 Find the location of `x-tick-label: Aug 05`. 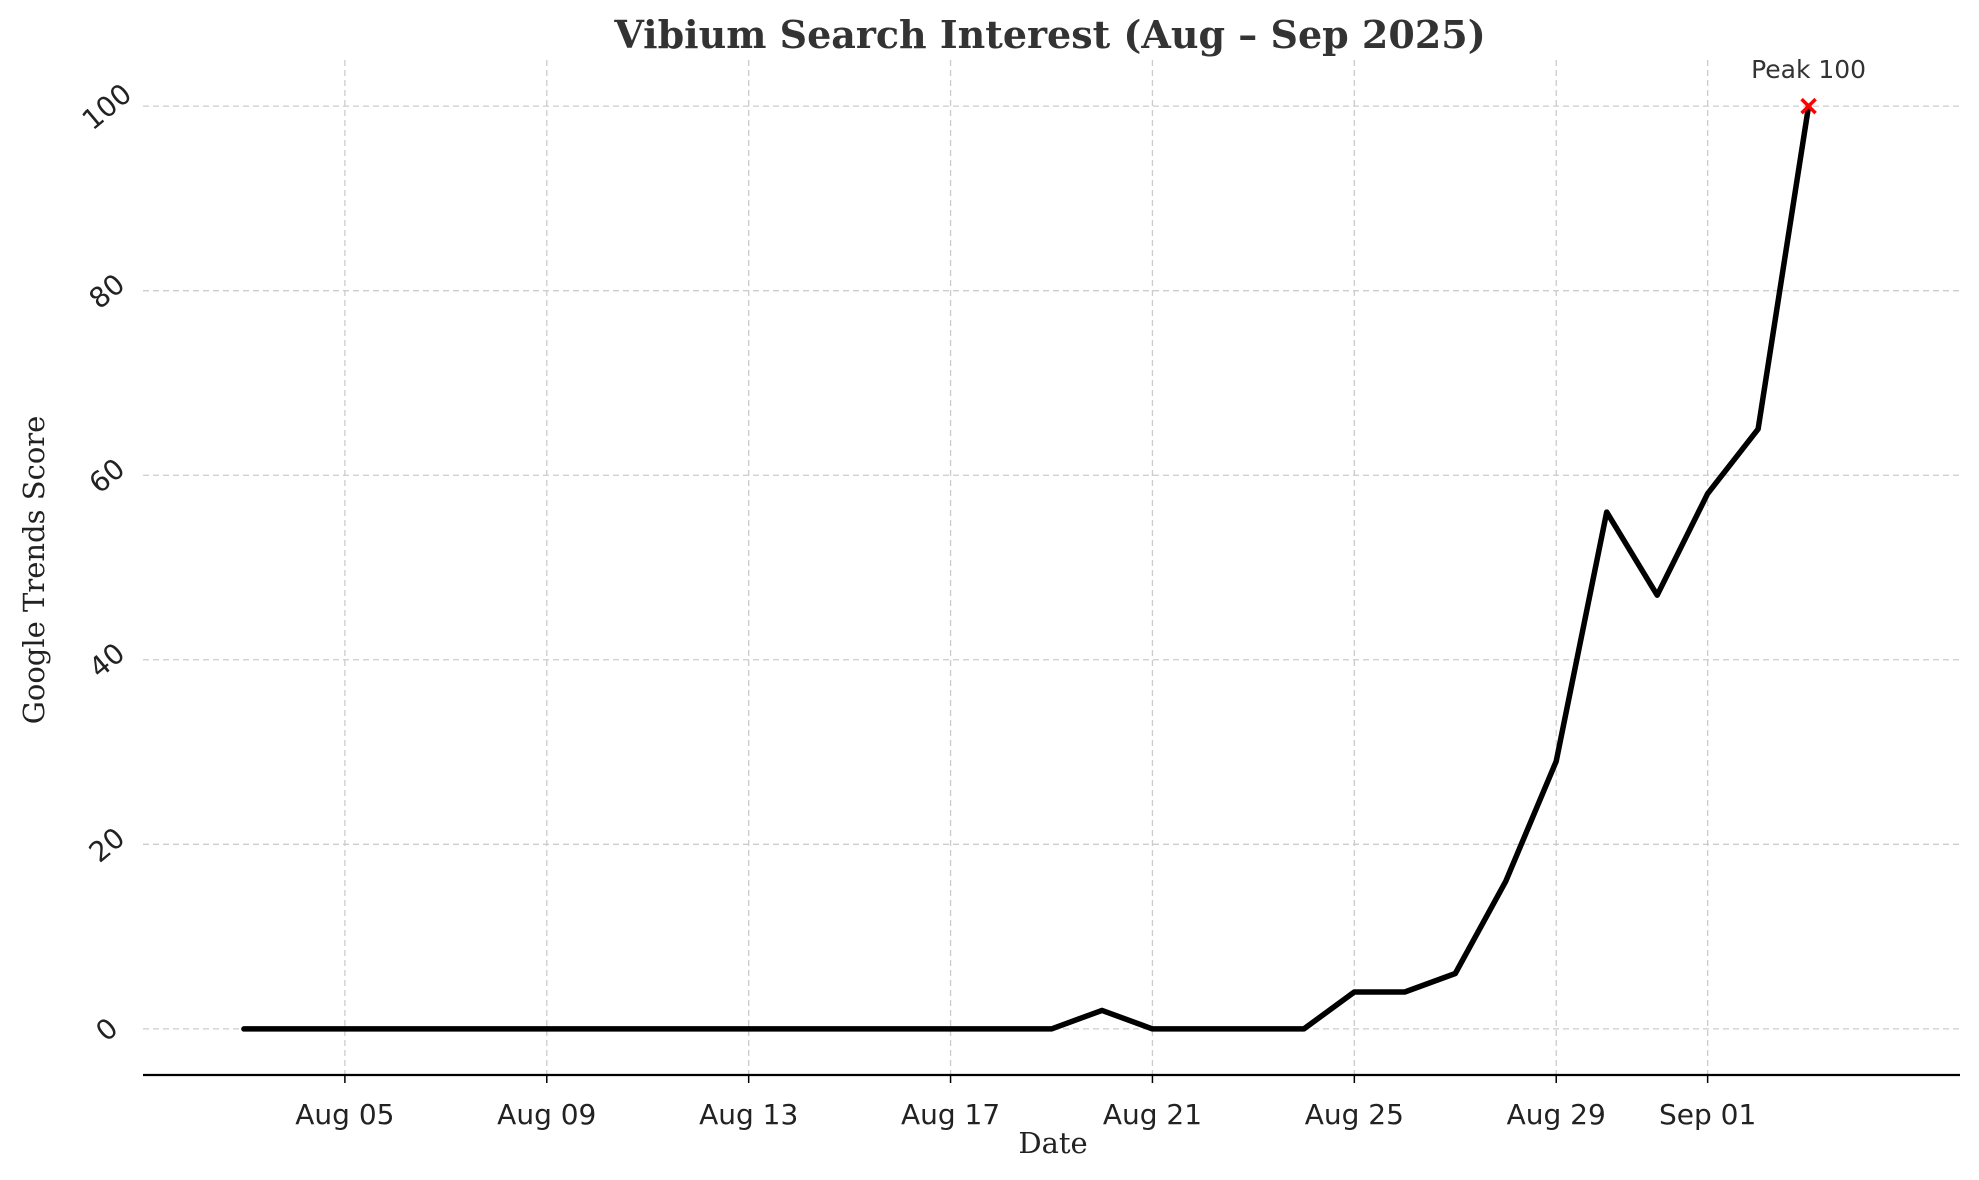

x-tick-label: Aug 05 is located at coordinates (344, 1114).